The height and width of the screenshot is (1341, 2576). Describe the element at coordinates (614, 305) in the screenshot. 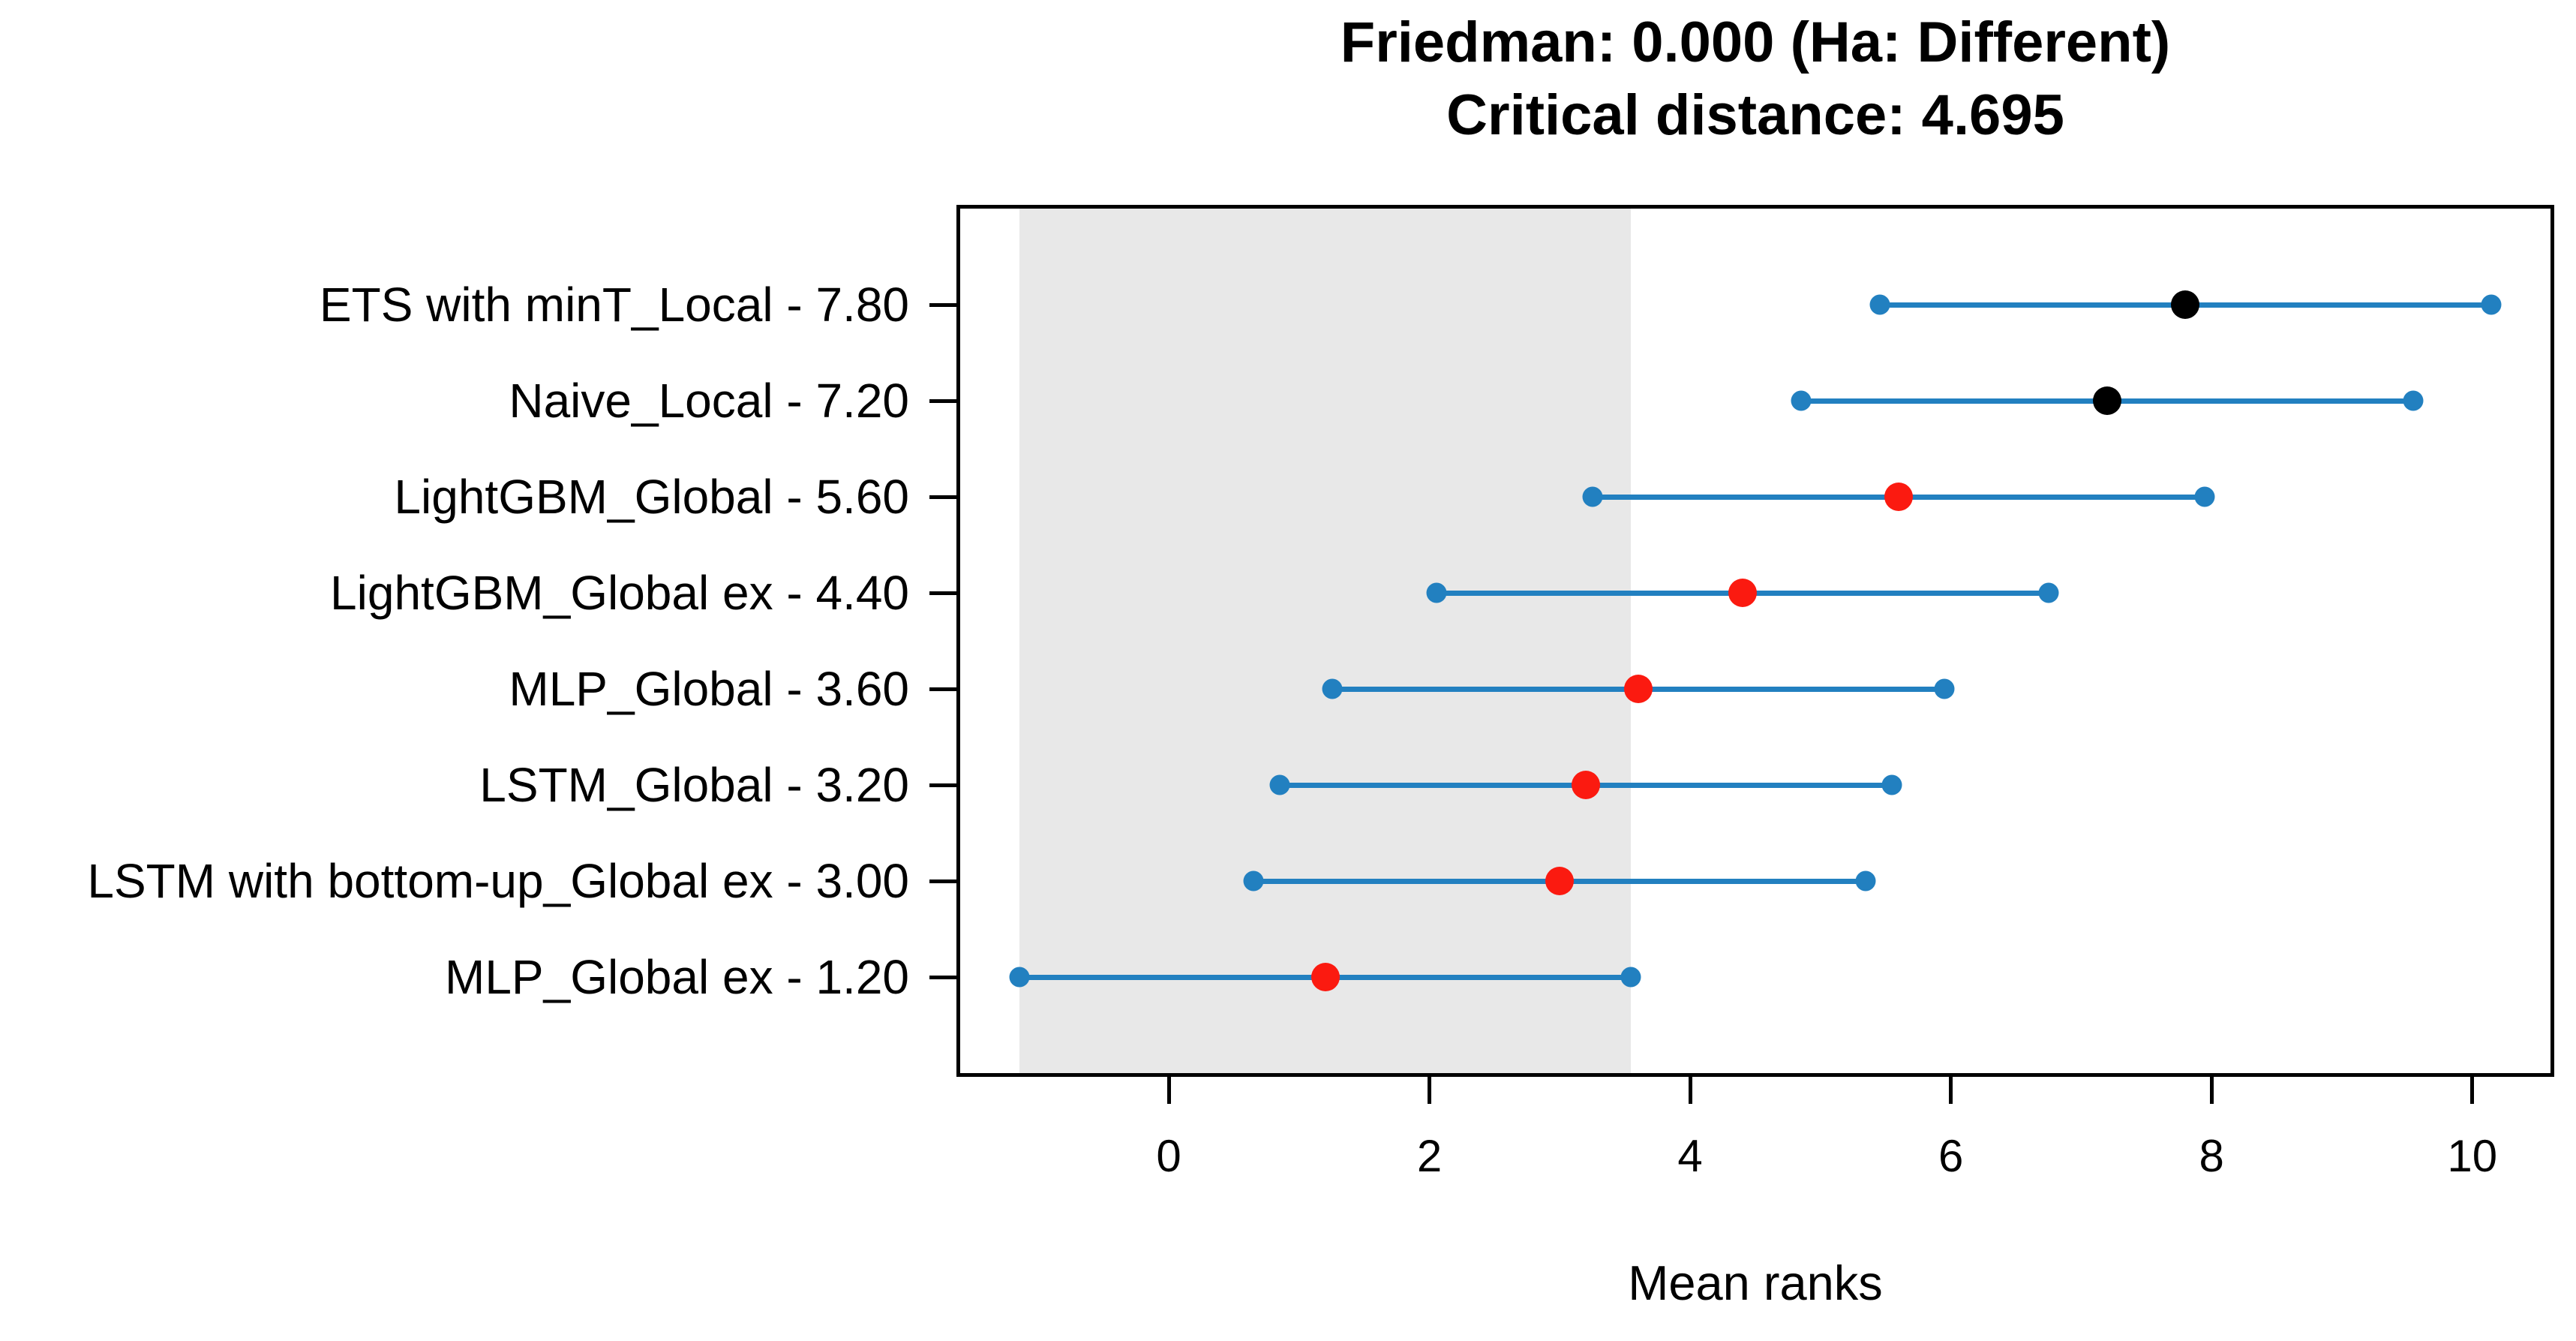

I see `row-label: ETS with minT_Local - 7.80` at that location.